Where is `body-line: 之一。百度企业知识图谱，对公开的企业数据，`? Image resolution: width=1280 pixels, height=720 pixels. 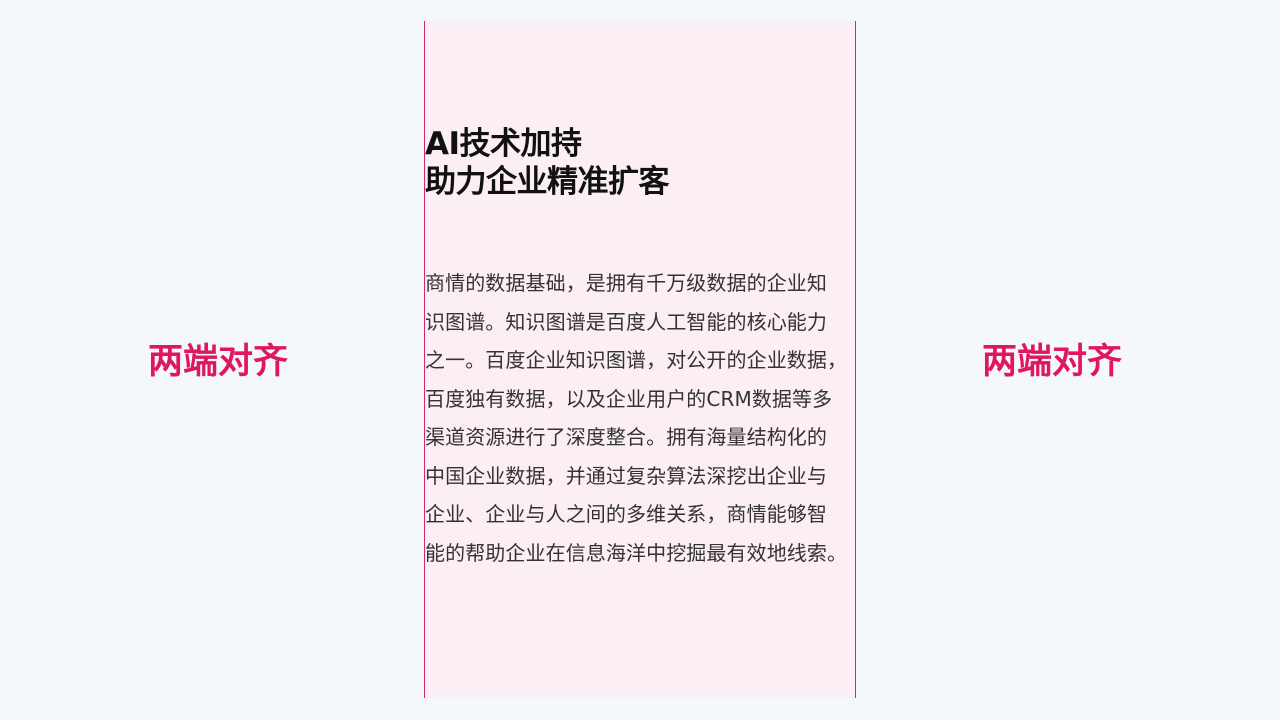
body-line: 之一。百度企业知识图谱，对公开的企业数据， is located at coordinates (636, 360).